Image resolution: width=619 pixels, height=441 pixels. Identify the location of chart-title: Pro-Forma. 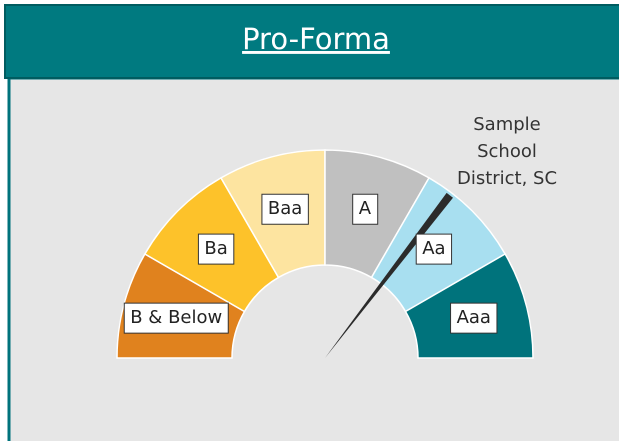
(316, 39).